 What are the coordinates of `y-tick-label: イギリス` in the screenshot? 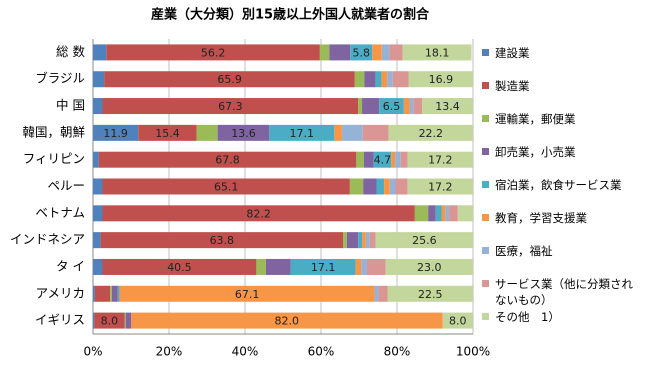 It's located at (60, 319).